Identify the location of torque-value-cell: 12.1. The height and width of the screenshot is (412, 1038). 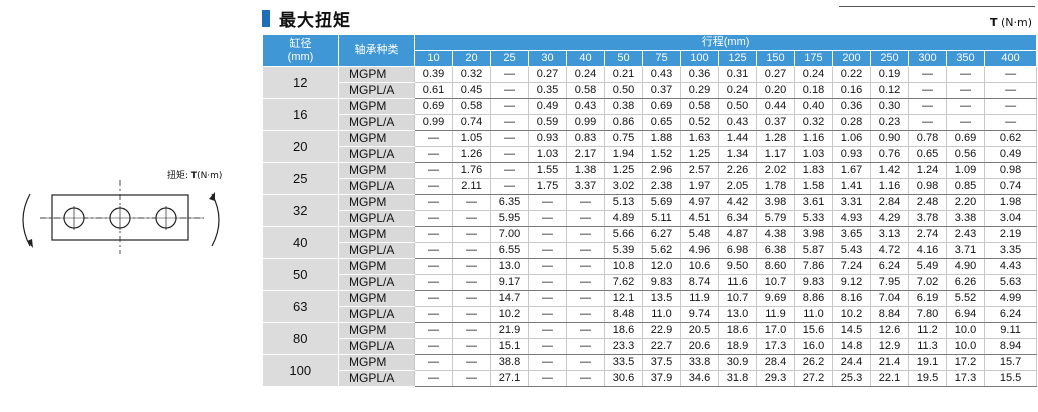
(623, 298).